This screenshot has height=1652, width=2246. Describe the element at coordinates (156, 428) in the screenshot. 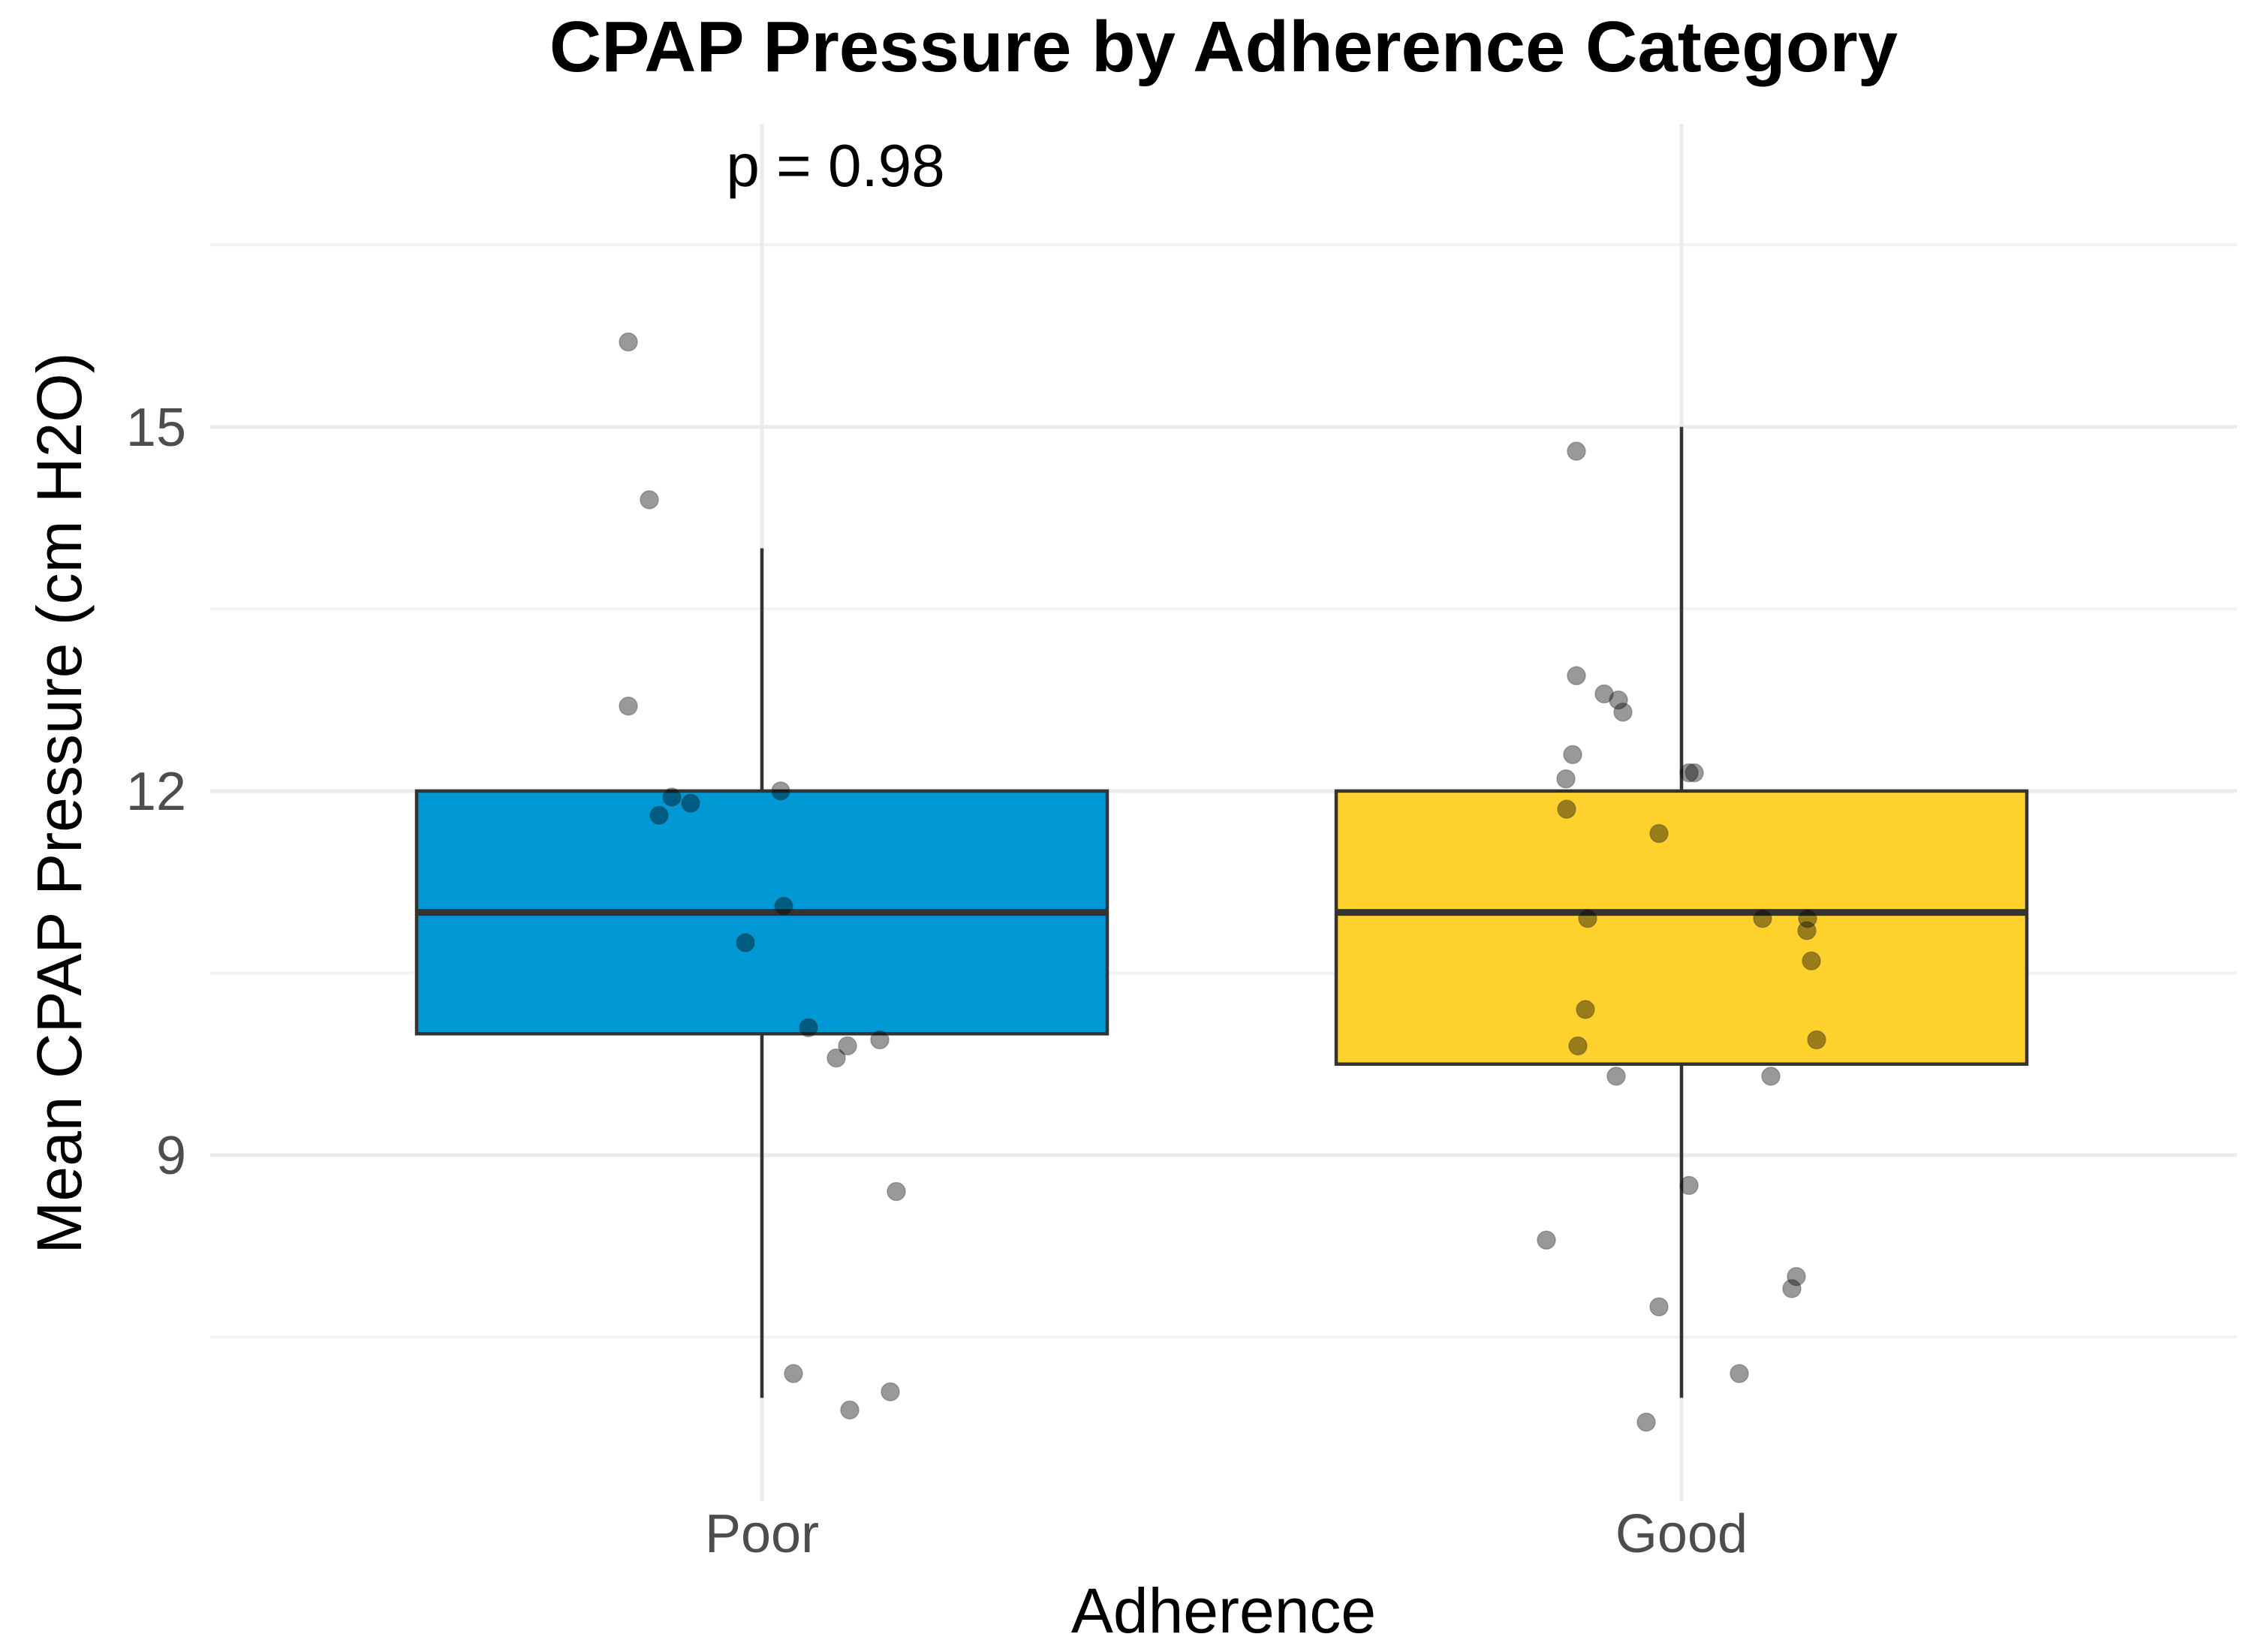

I see `y-tick-label: 15` at that location.